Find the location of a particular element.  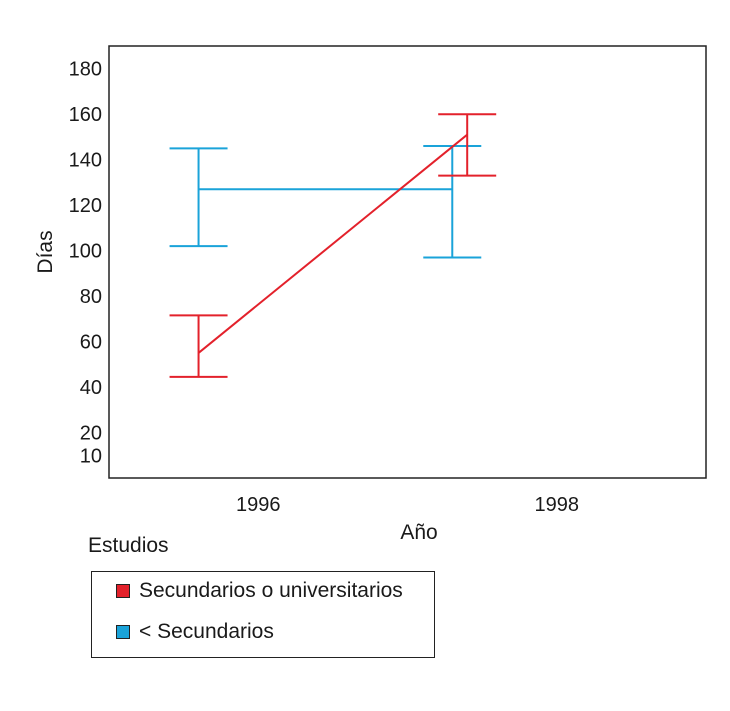

x-axis-ticks: 1996 1998 is located at coordinates (407, 505).